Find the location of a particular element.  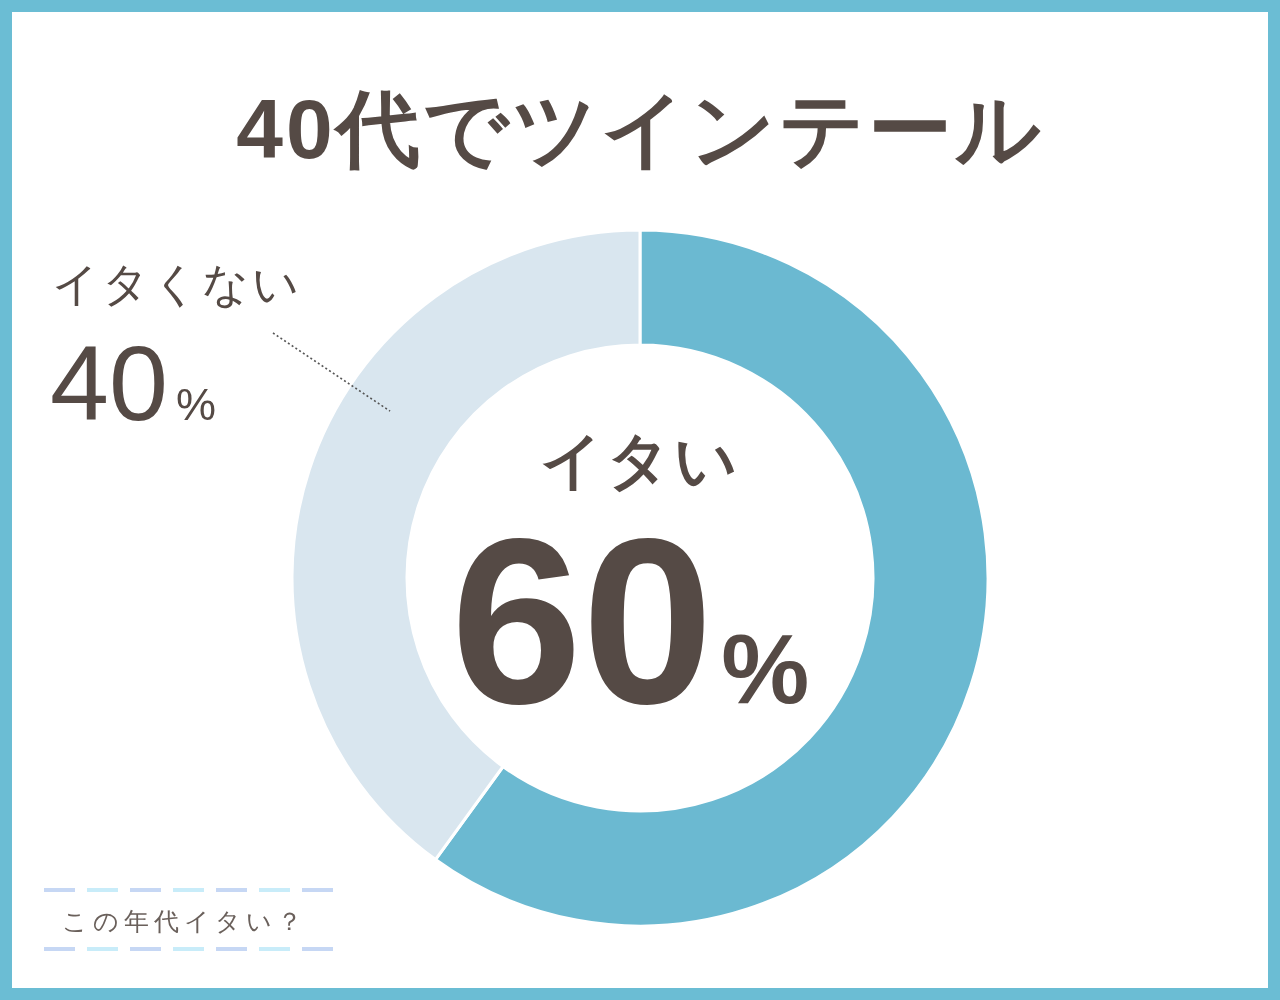

slice-label: イタくない is located at coordinates (177, 284).